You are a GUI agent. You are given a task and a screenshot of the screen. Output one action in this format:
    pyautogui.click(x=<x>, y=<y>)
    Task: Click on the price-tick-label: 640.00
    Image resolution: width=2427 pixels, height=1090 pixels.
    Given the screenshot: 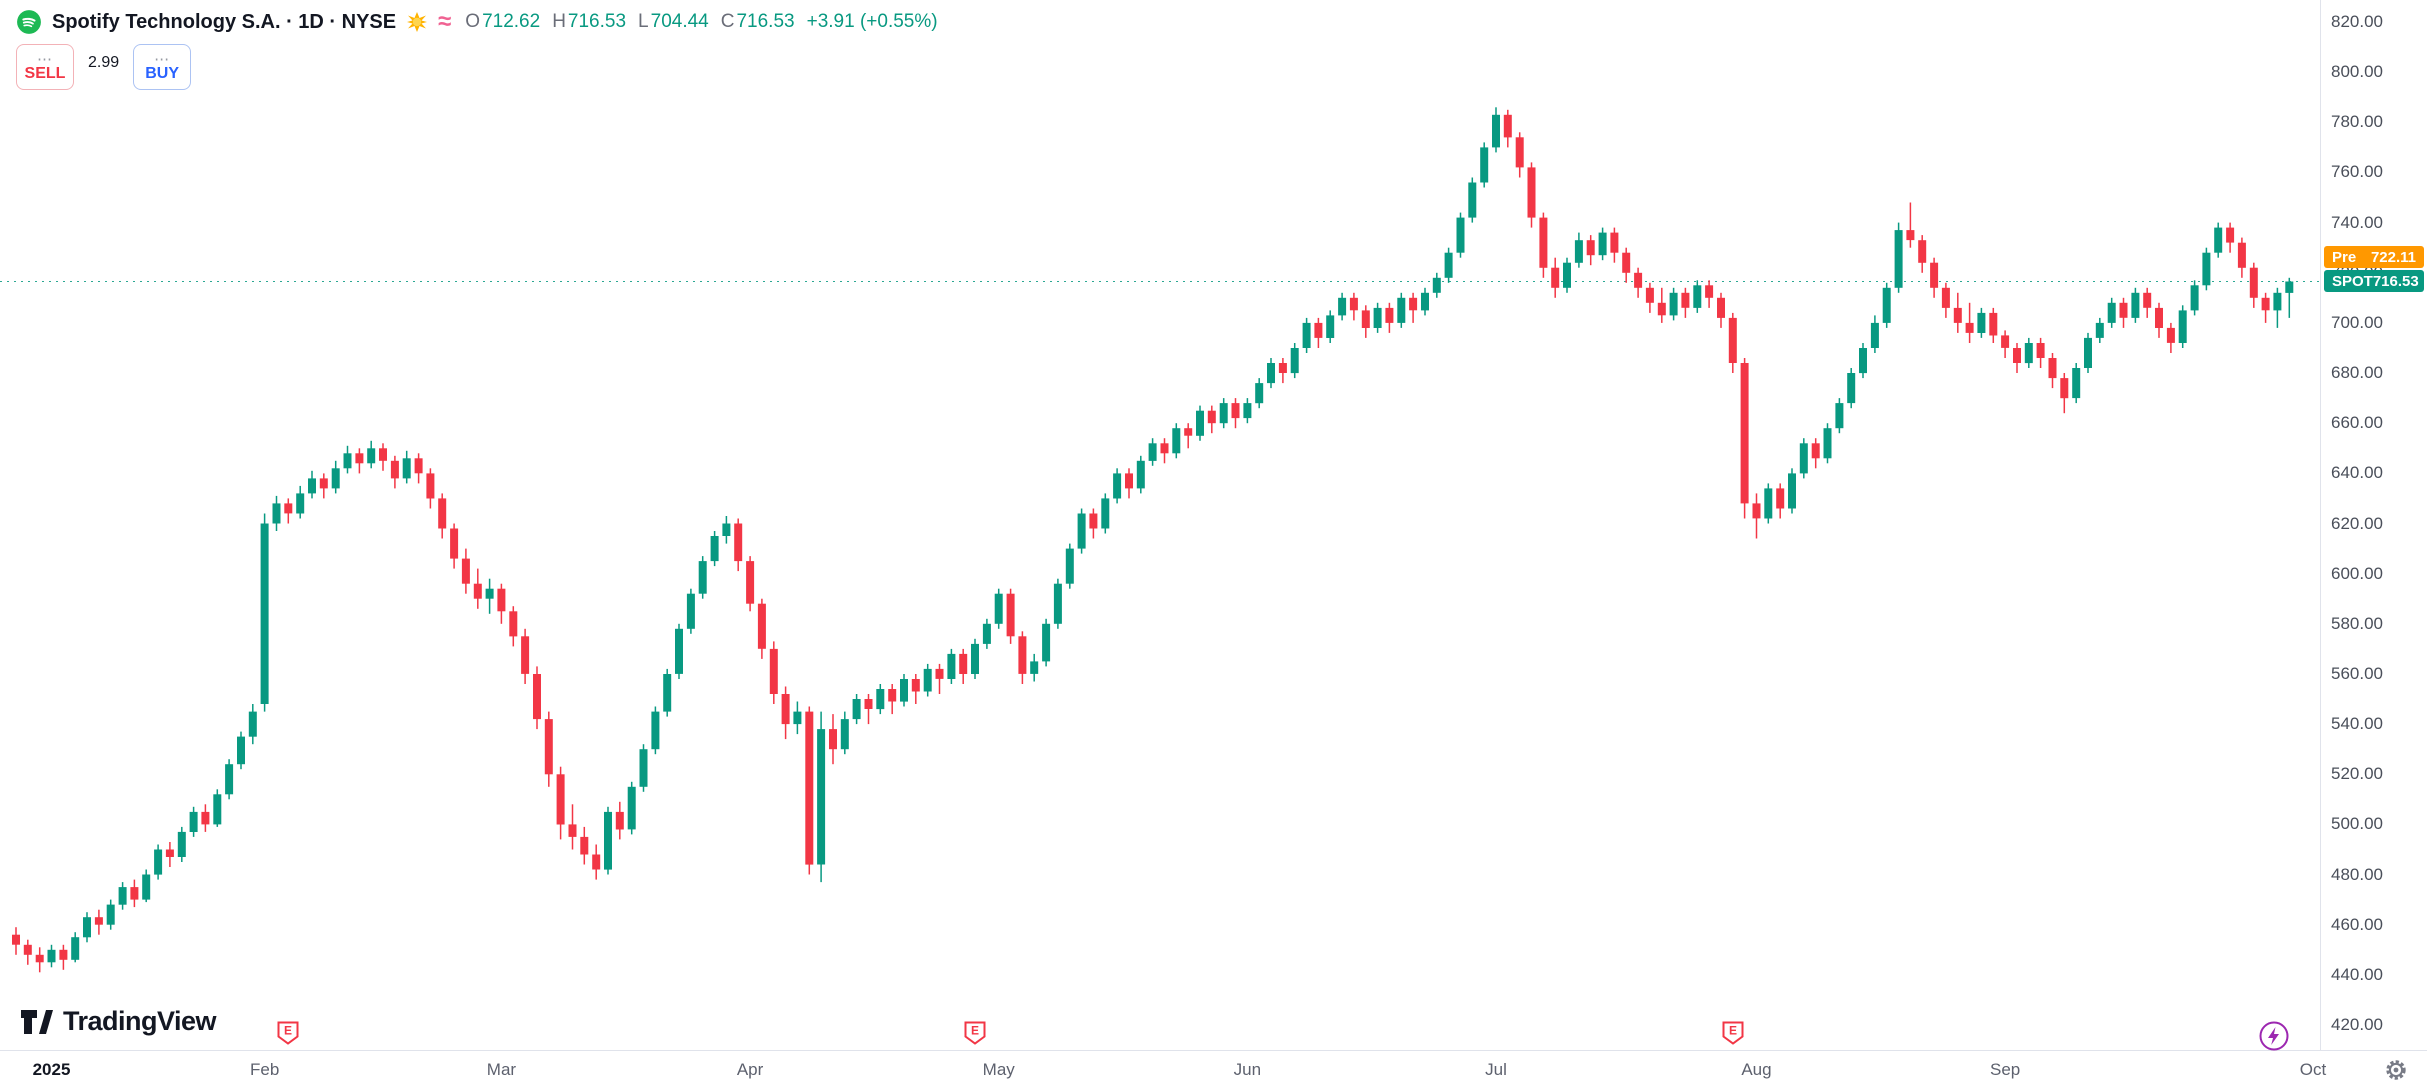 What is the action you would take?
    pyautogui.click(x=2357, y=473)
    